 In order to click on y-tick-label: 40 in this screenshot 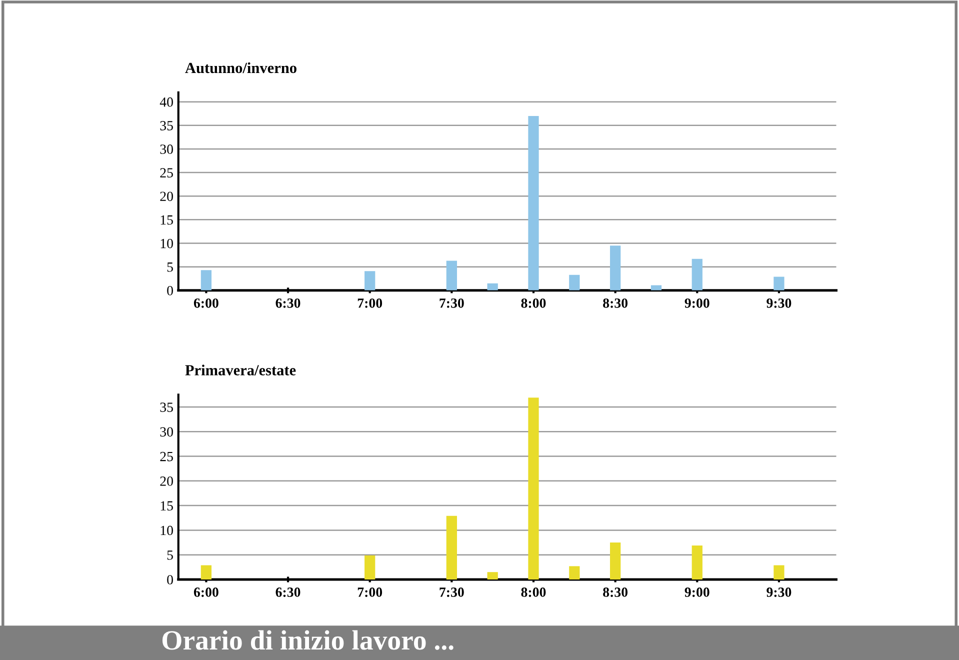, I will do `click(166, 102)`.